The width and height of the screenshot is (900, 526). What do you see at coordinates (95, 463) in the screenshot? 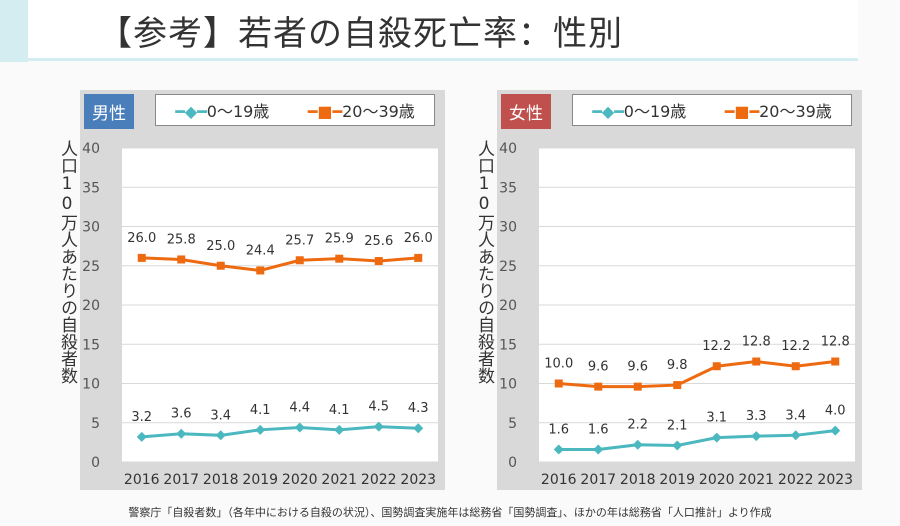
I see `y-tick-label: 0` at bounding box center [95, 463].